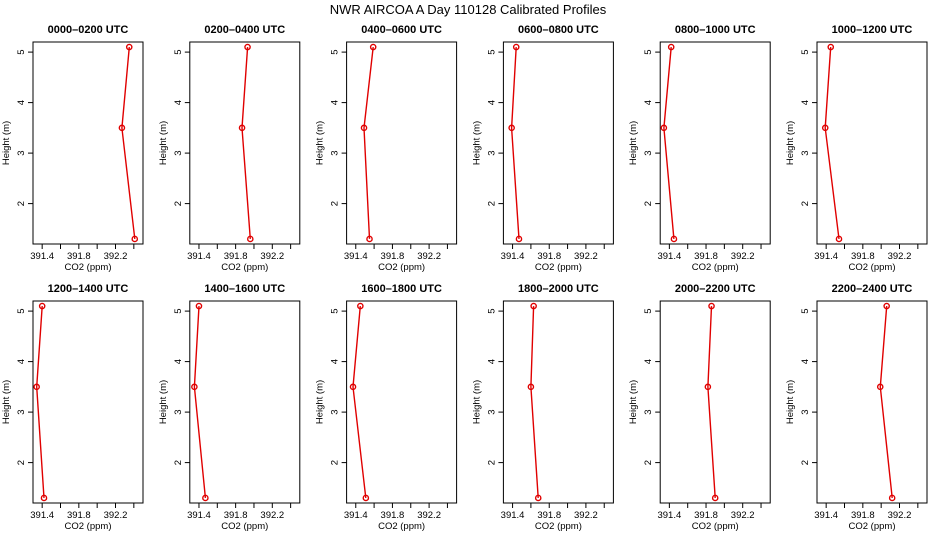  What do you see at coordinates (401, 30) in the screenshot?
I see `panel-title: 0400–0600 UTC` at bounding box center [401, 30].